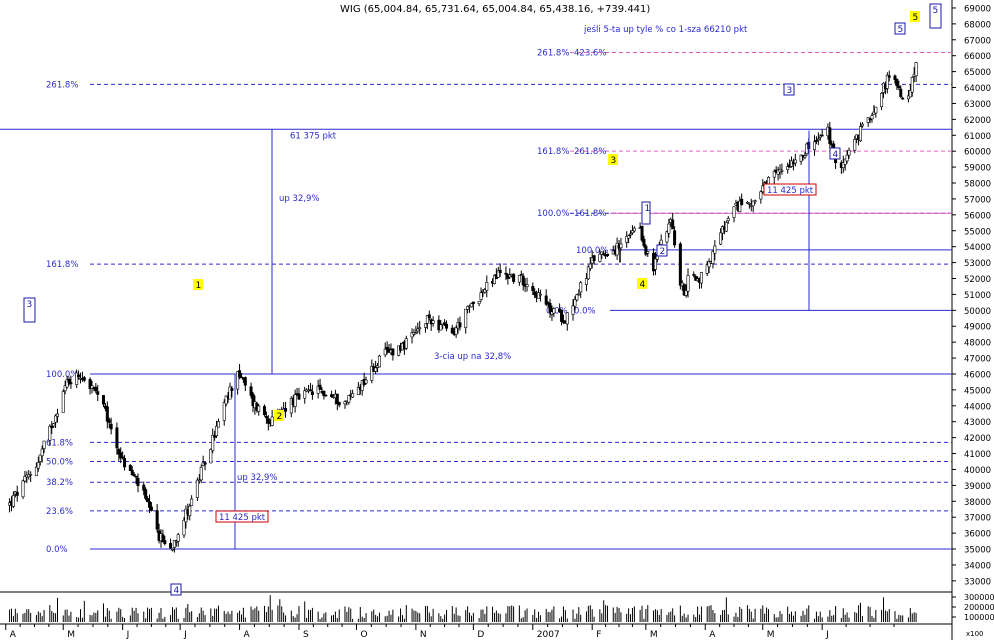  What do you see at coordinates (663, 252) in the screenshot?
I see `wave-label-blue-text: 2` at bounding box center [663, 252].